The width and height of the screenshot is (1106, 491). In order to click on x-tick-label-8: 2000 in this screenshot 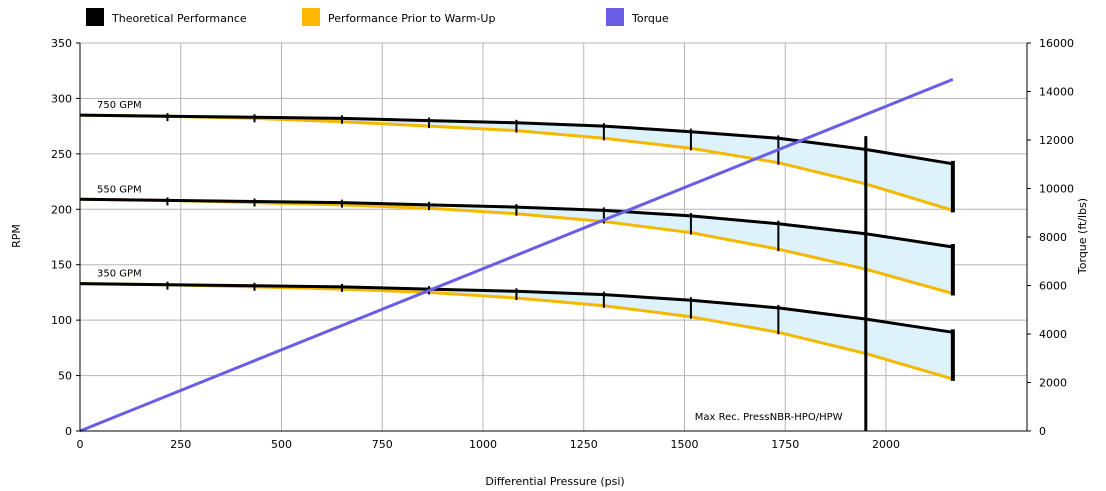, I will do `click(886, 444)`.